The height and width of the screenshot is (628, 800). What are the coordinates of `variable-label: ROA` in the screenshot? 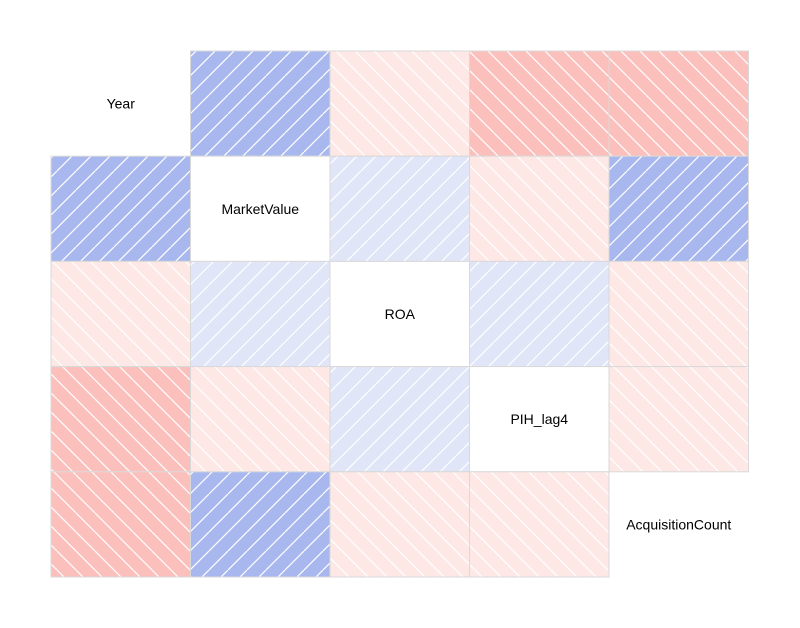 It's located at (400, 314).